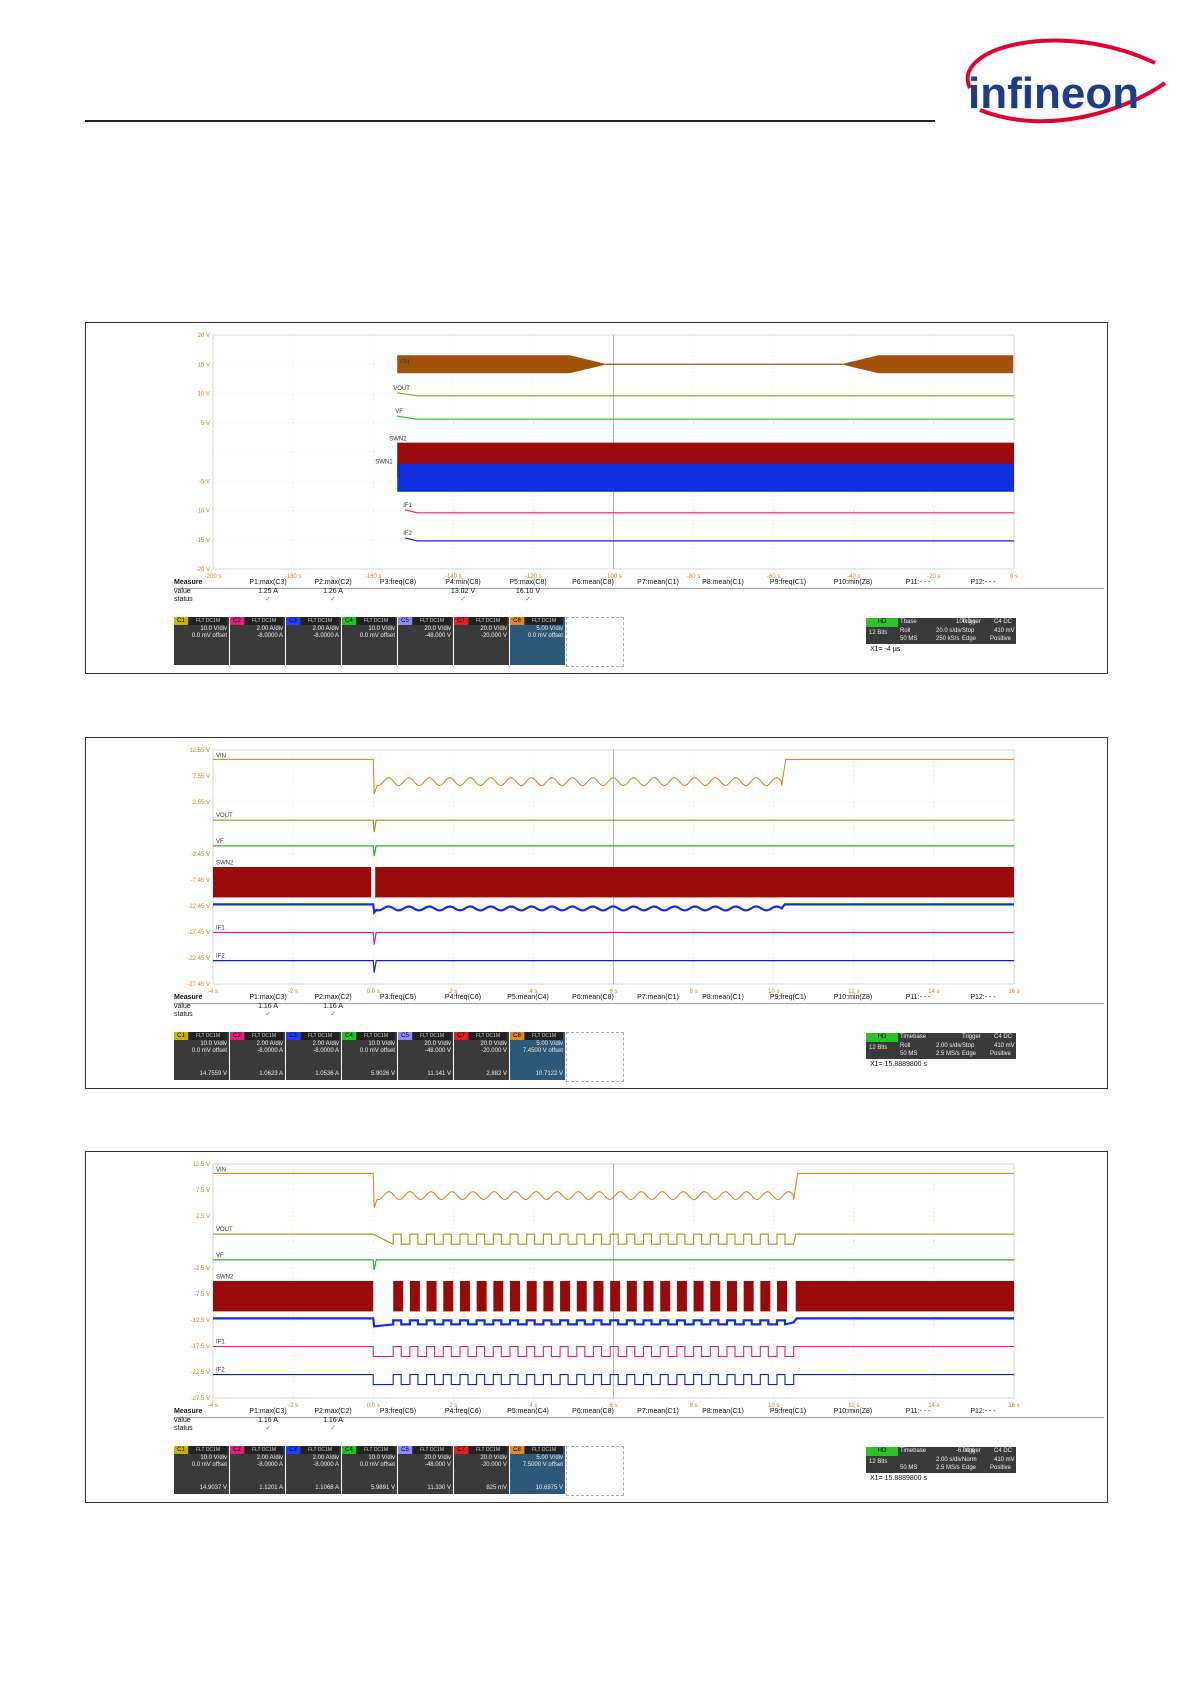 This screenshot has height=1685, width=1192. What do you see at coordinates (983, 1411) in the screenshot?
I see `measure-param: P12:- - -` at bounding box center [983, 1411].